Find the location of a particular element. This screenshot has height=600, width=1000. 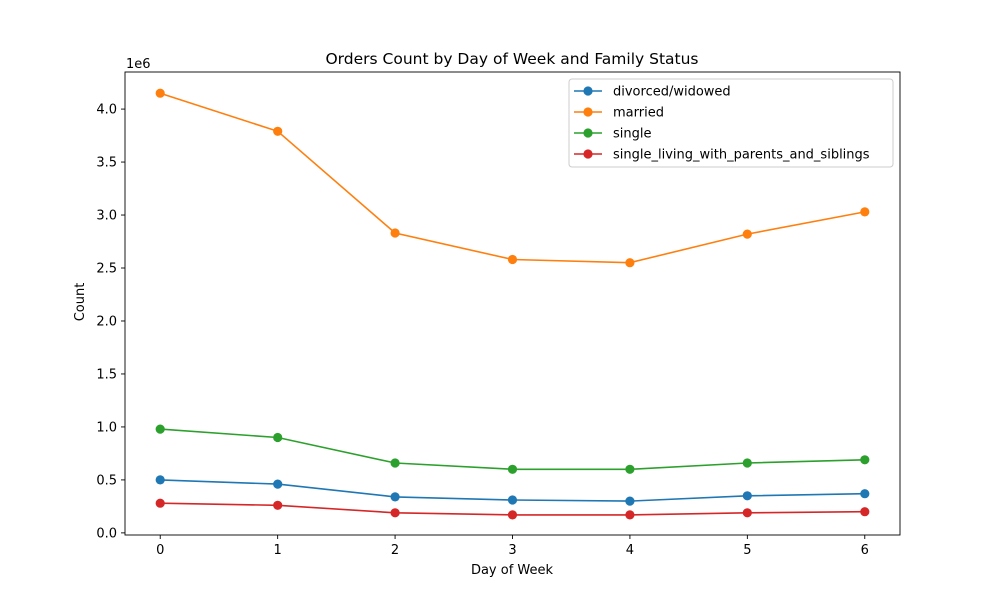

x-axis-label: Day of Week is located at coordinates (512, 570).